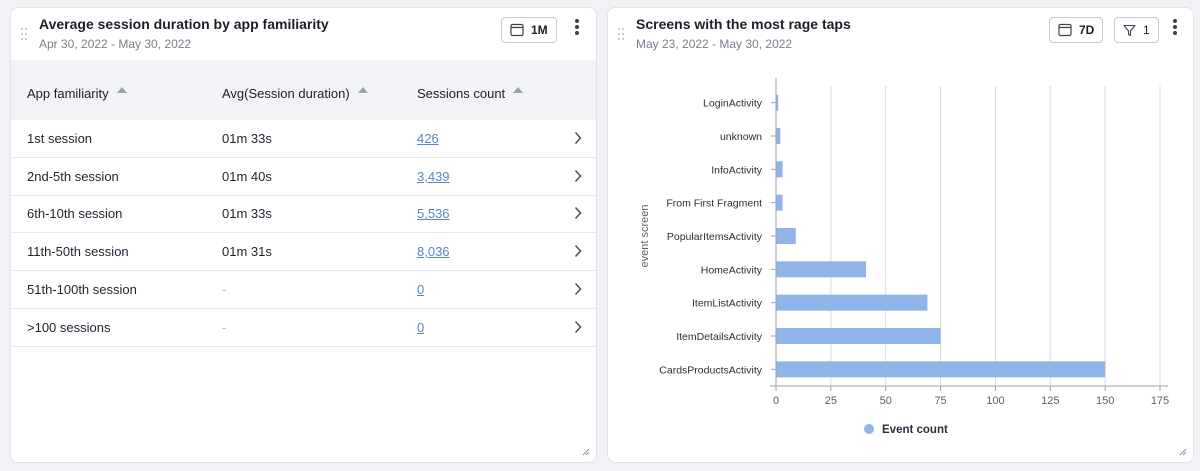 The image size is (1200, 471). I want to click on familiarity-cell: >100 sessions, so click(69, 327).